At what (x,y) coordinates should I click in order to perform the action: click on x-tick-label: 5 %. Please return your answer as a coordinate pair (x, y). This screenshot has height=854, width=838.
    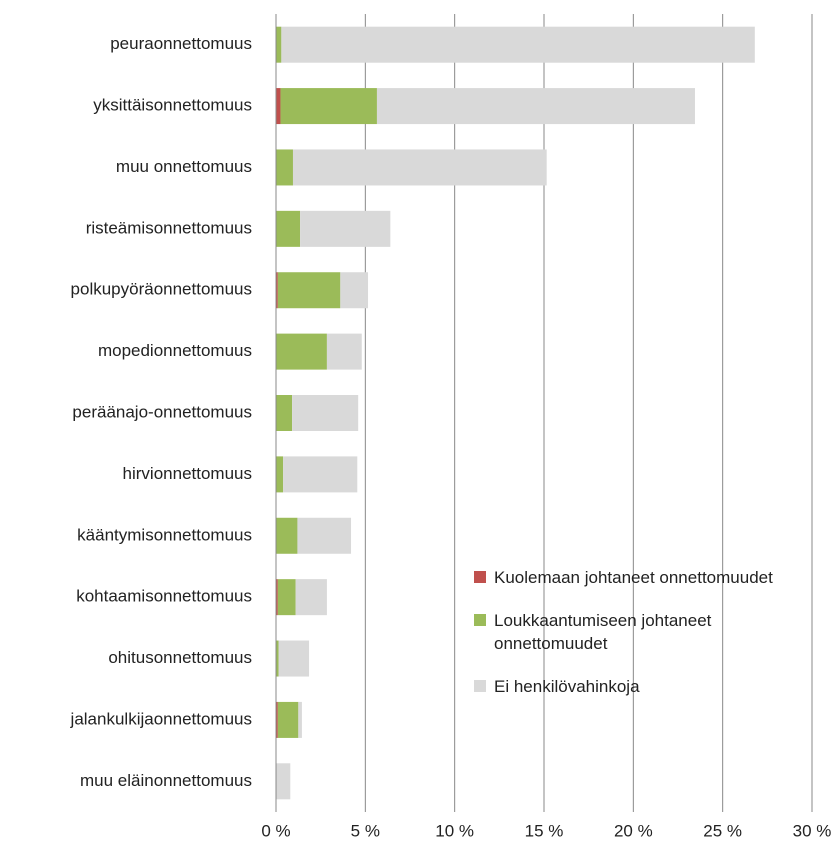
    Looking at the image, I should click on (365, 830).